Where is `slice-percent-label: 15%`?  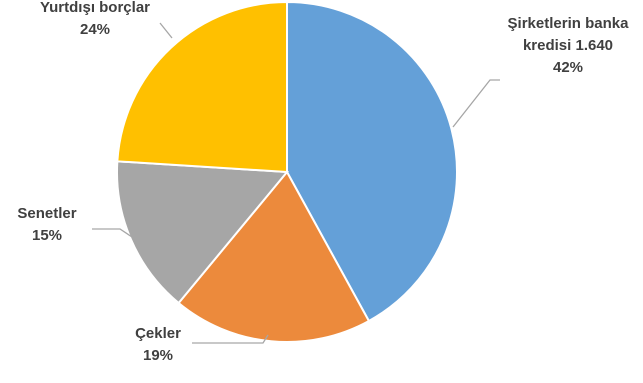
slice-percent-label: 15% is located at coordinates (47, 235).